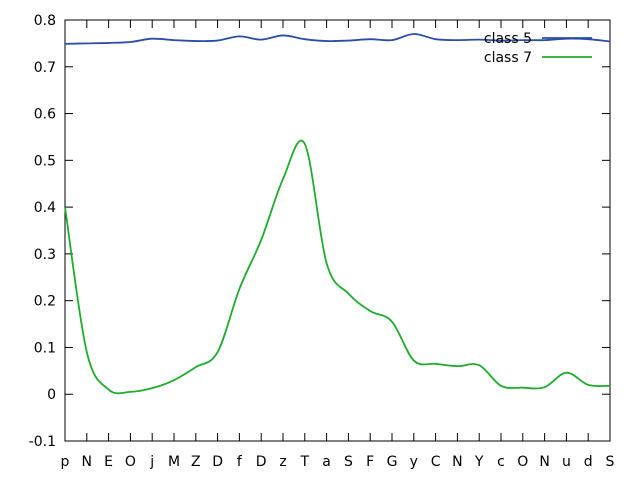 The image size is (640, 480). Describe the element at coordinates (414, 462) in the screenshot. I see `x-tick-label: y` at that location.